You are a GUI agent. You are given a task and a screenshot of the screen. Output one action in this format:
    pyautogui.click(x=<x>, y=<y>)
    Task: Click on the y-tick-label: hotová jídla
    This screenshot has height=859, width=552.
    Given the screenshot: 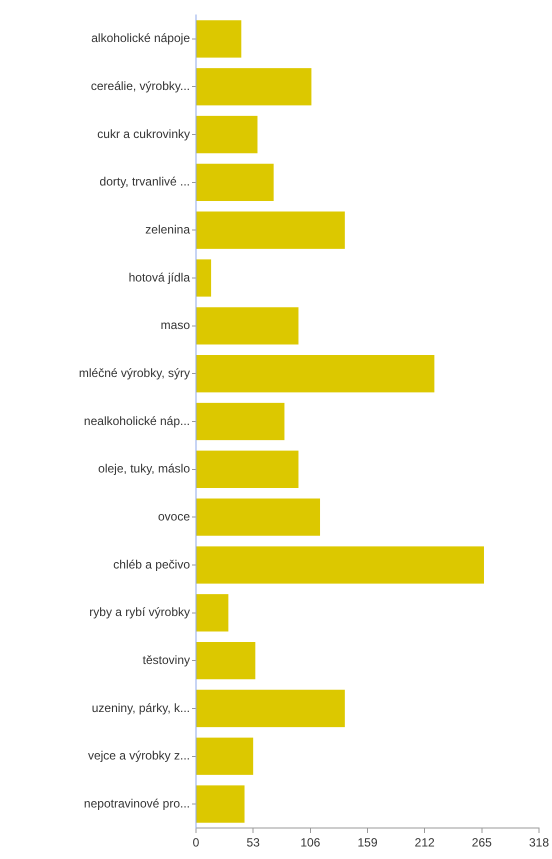 What is the action you would take?
    pyautogui.click(x=159, y=277)
    